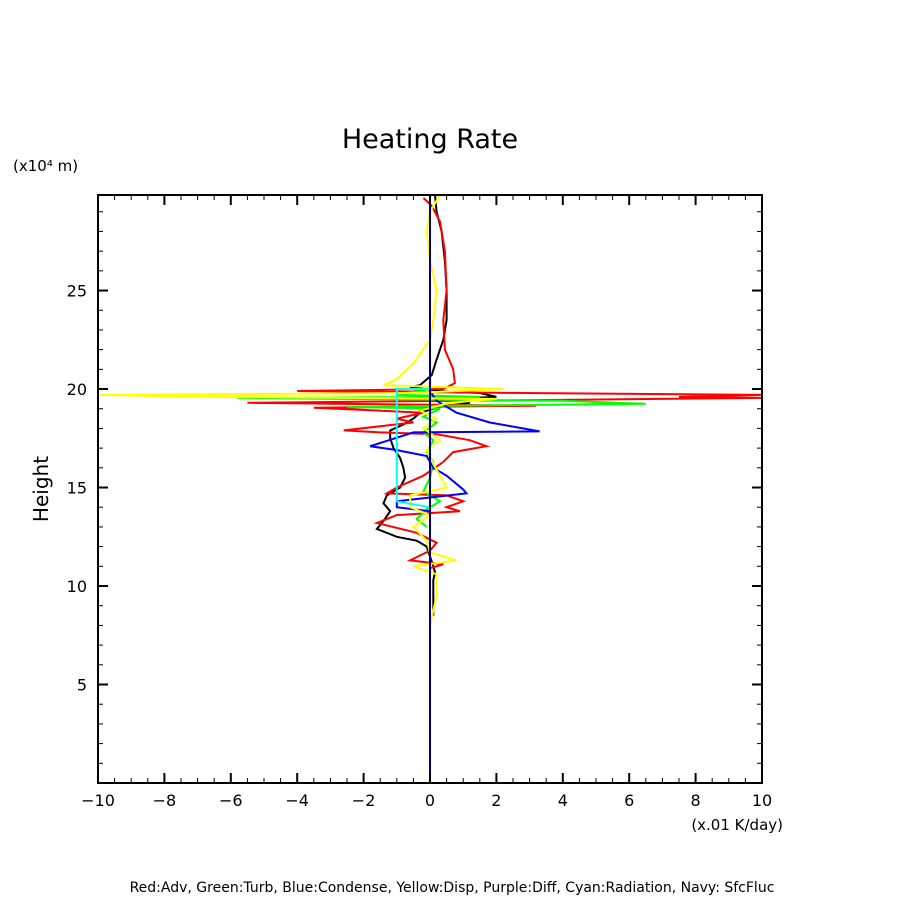 The image size is (904, 904). Describe the element at coordinates (762, 800) in the screenshot. I see `x-tick-label: 10` at that location.